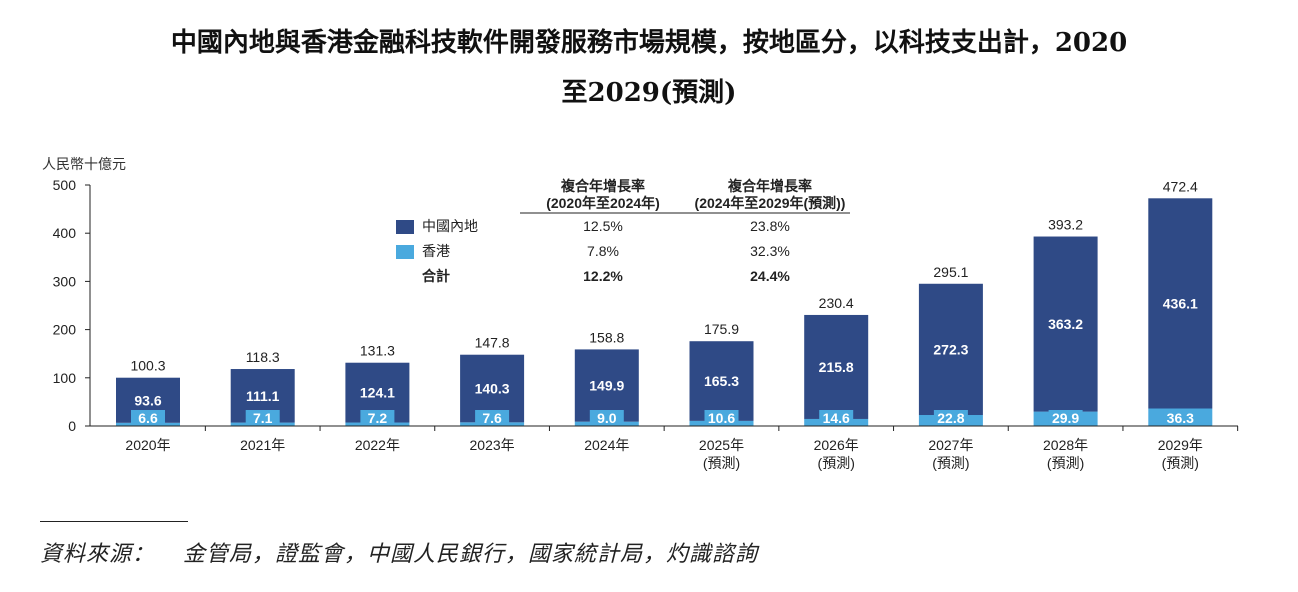 Image resolution: width=1298 pixels, height=592 pixels. What do you see at coordinates (84, 164) in the screenshot?
I see `y-axis-unit: 人民幣十億元` at bounding box center [84, 164].